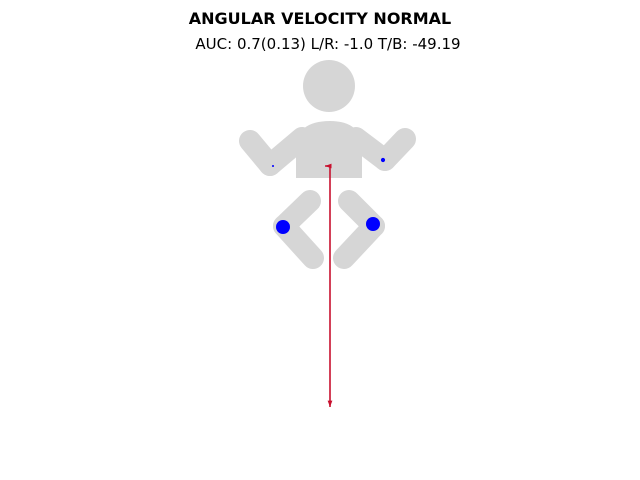  I want to click on direction-arrows, so click(329, 285).